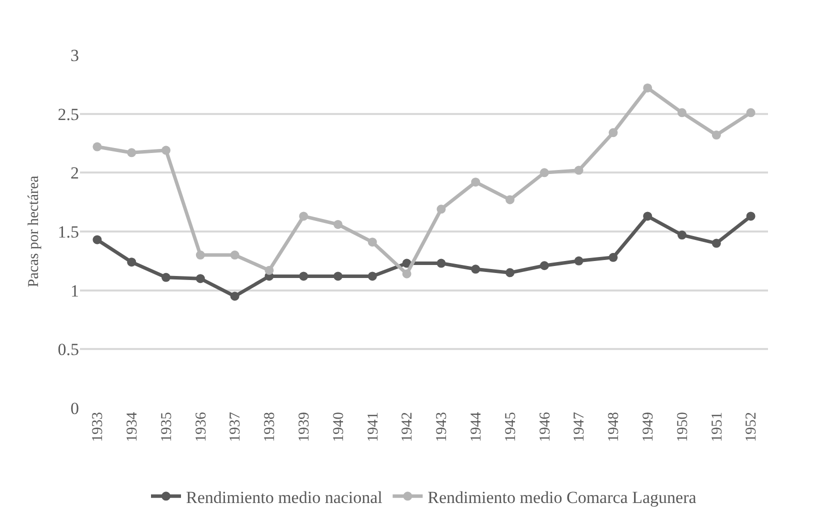 The image size is (828, 527). I want to click on x-tick-label: 1948, so click(614, 427).